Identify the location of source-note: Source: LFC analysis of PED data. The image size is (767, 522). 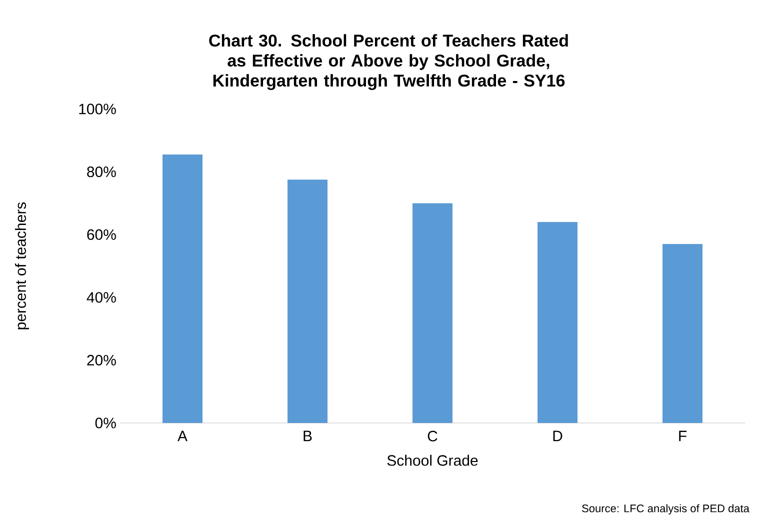
(666, 509).